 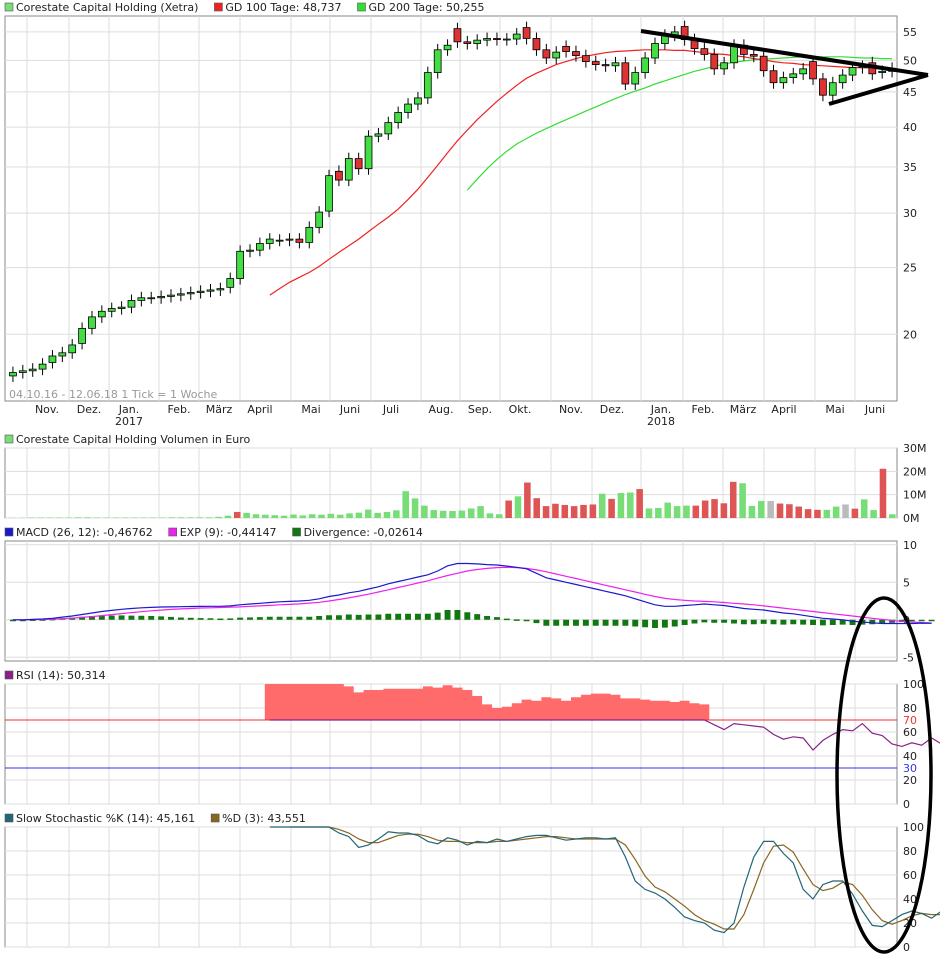 What do you see at coordinates (47, 409) in the screenshot?
I see `x-month-label: Nov.` at bounding box center [47, 409].